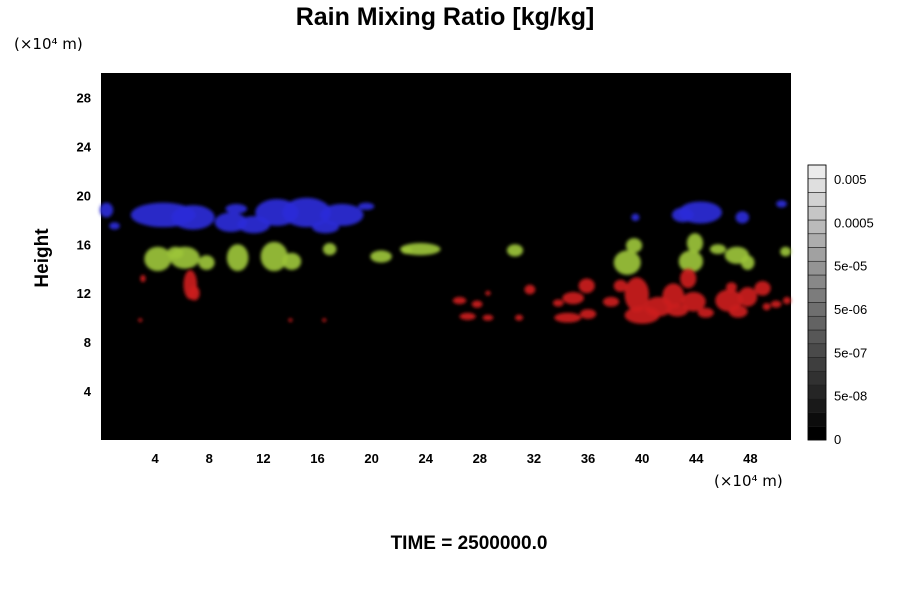  What do you see at coordinates (455, 458) in the screenshot?
I see `x-axis-ticks: 4 8 12 16 20 24 28 32 36 40 44 48` at bounding box center [455, 458].